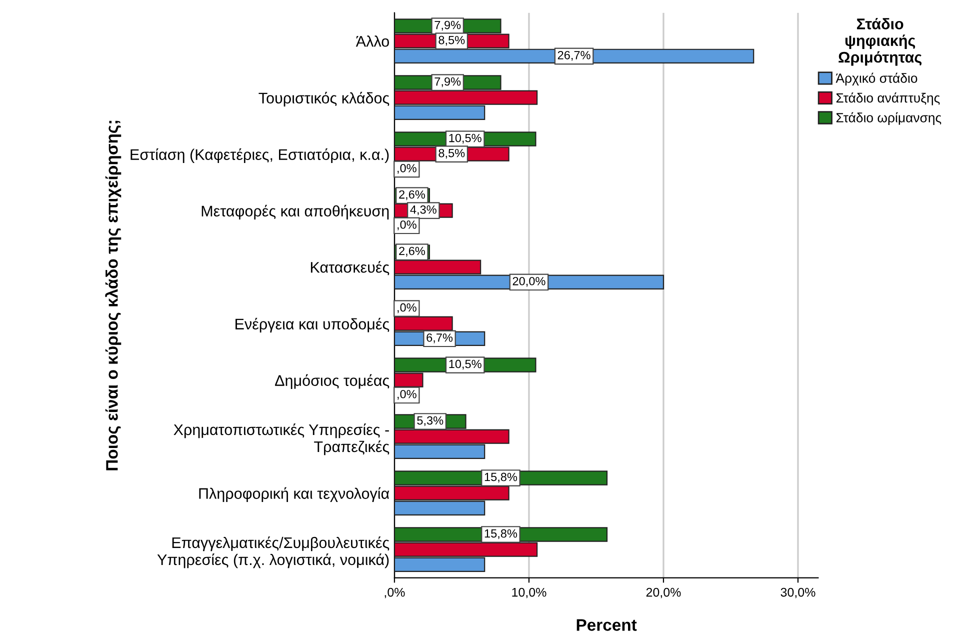 The width and height of the screenshot is (974, 642). Describe the element at coordinates (423, 210) in the screenshot. I see `data-label: 4,3%` at that location.